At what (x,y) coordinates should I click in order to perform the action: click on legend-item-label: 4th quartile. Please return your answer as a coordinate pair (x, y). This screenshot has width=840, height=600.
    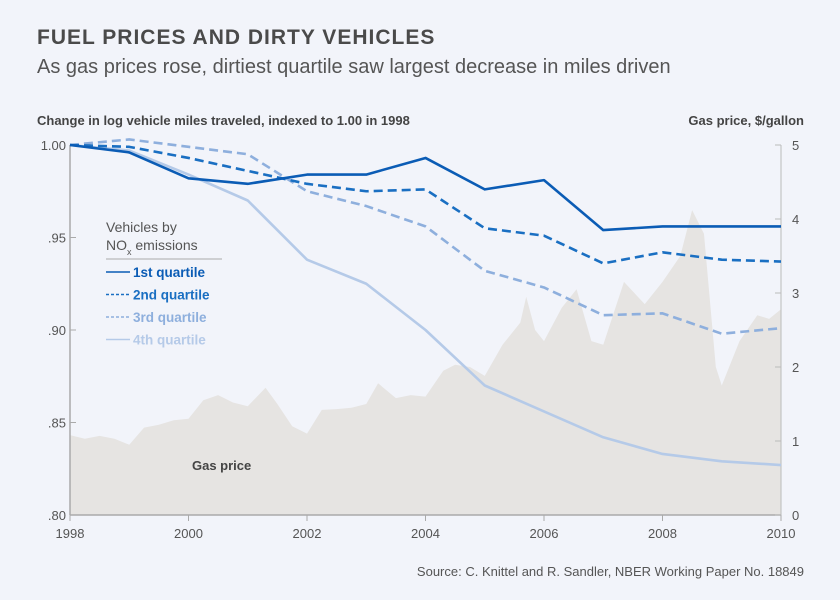
    Looking at the image, I should click on (169, 340).